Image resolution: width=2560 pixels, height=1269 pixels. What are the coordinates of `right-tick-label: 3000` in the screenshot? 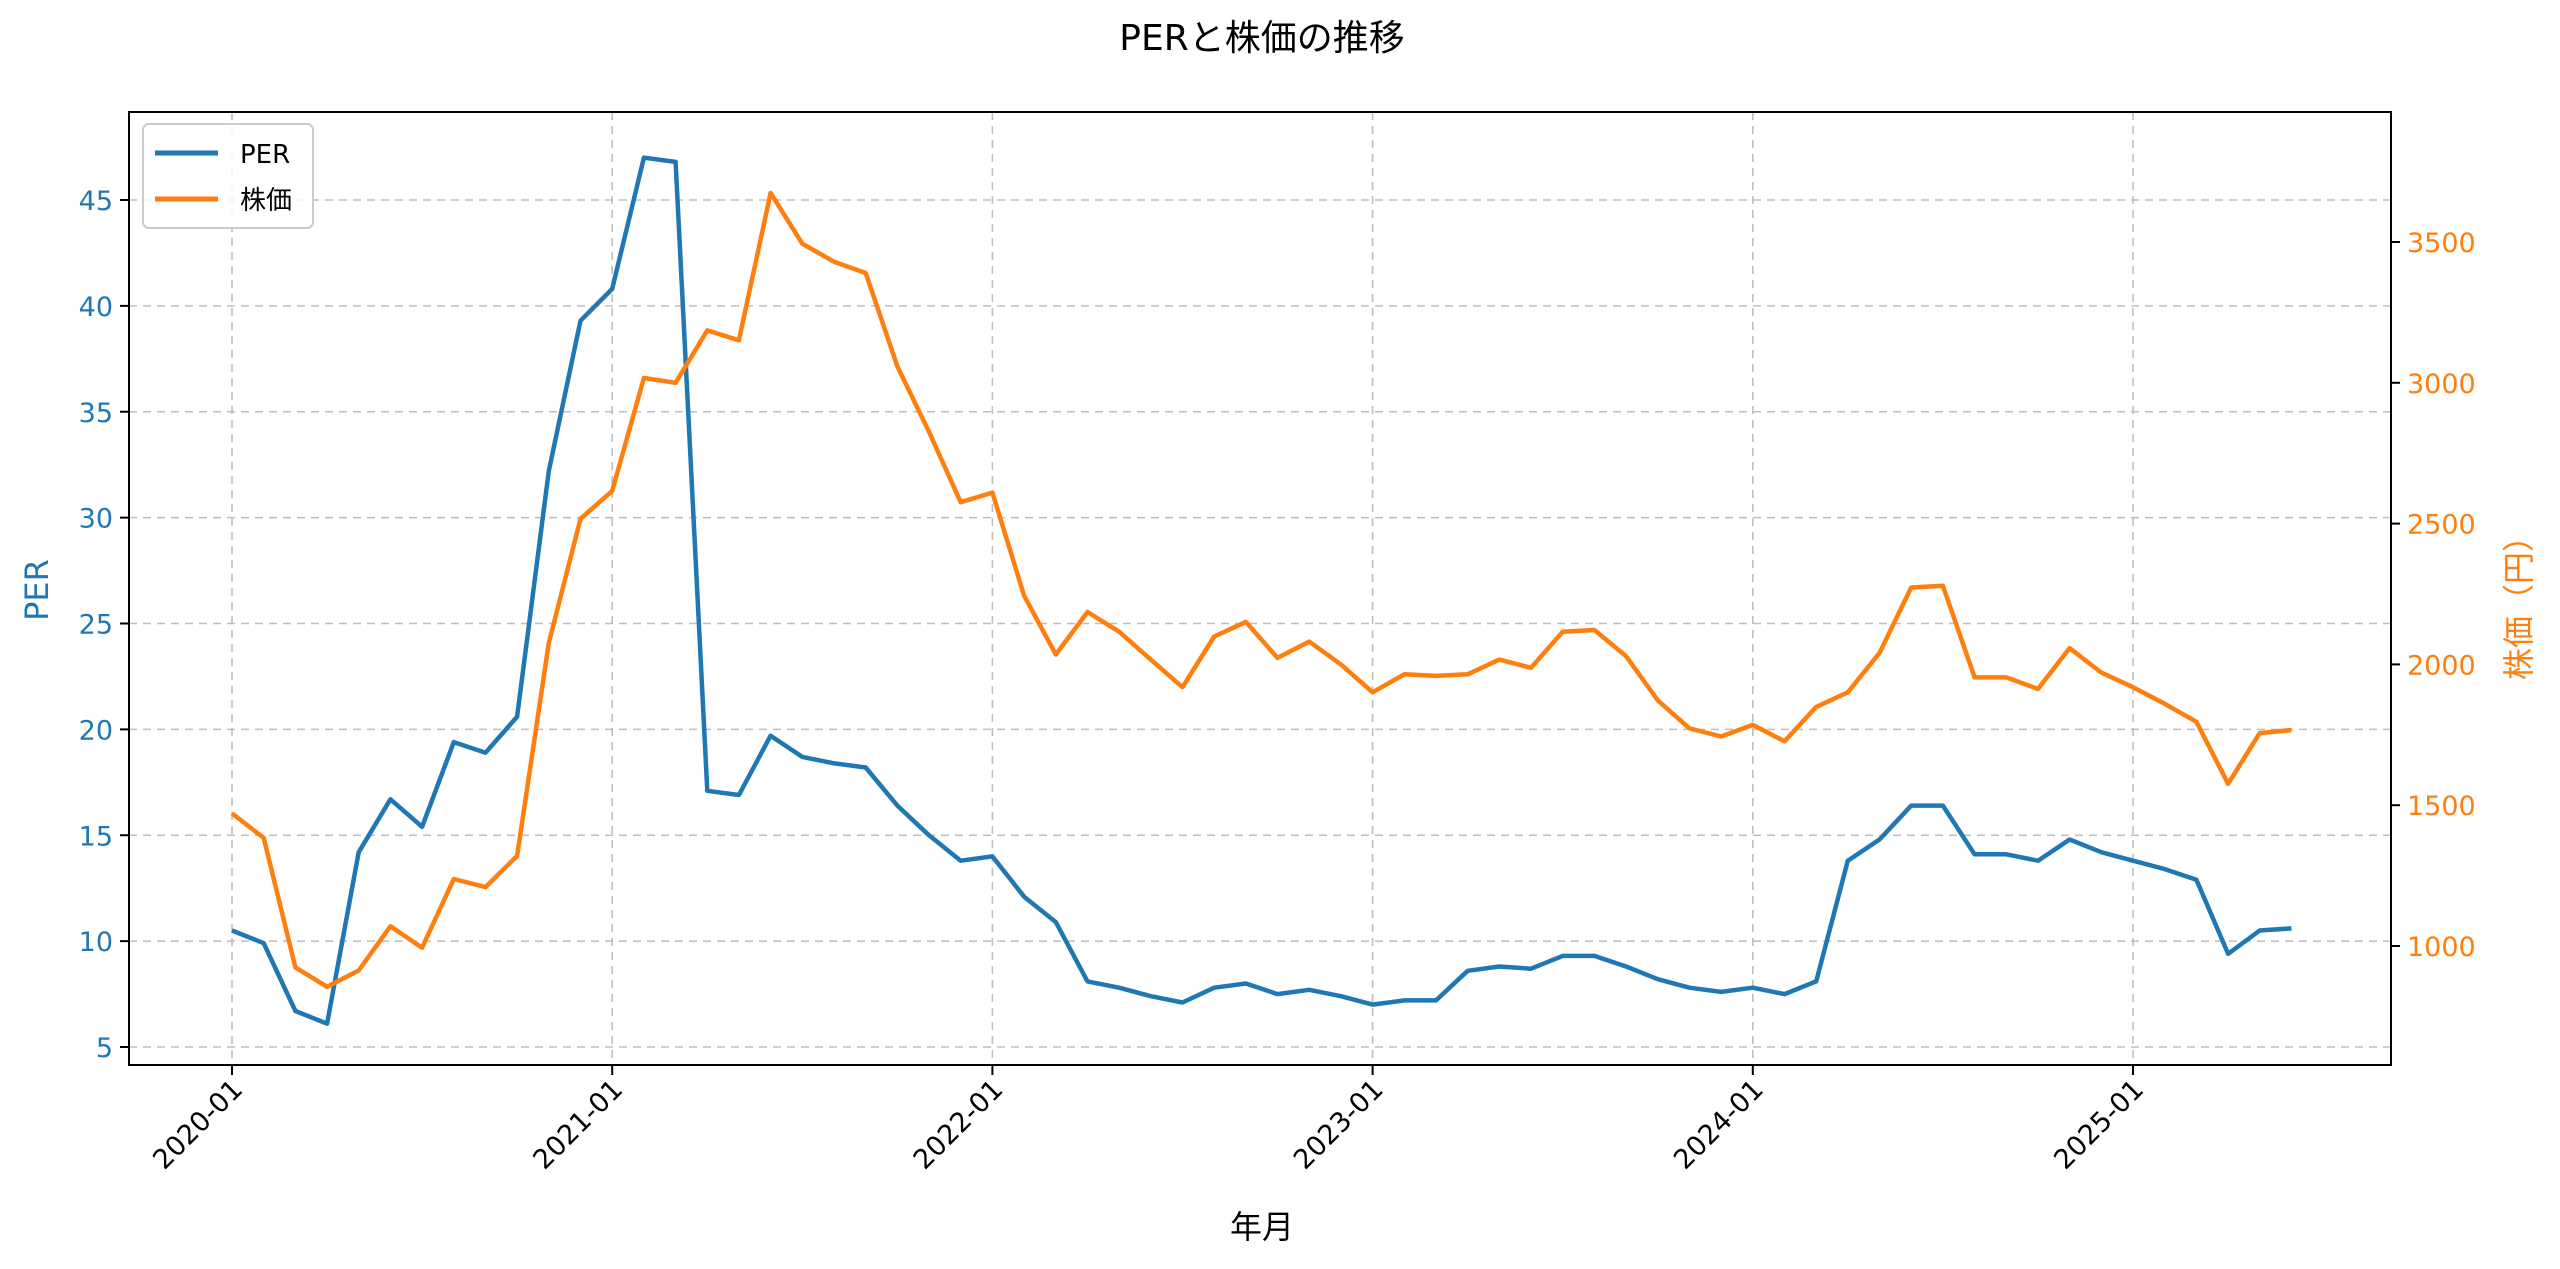 It's located at (2441, 384).